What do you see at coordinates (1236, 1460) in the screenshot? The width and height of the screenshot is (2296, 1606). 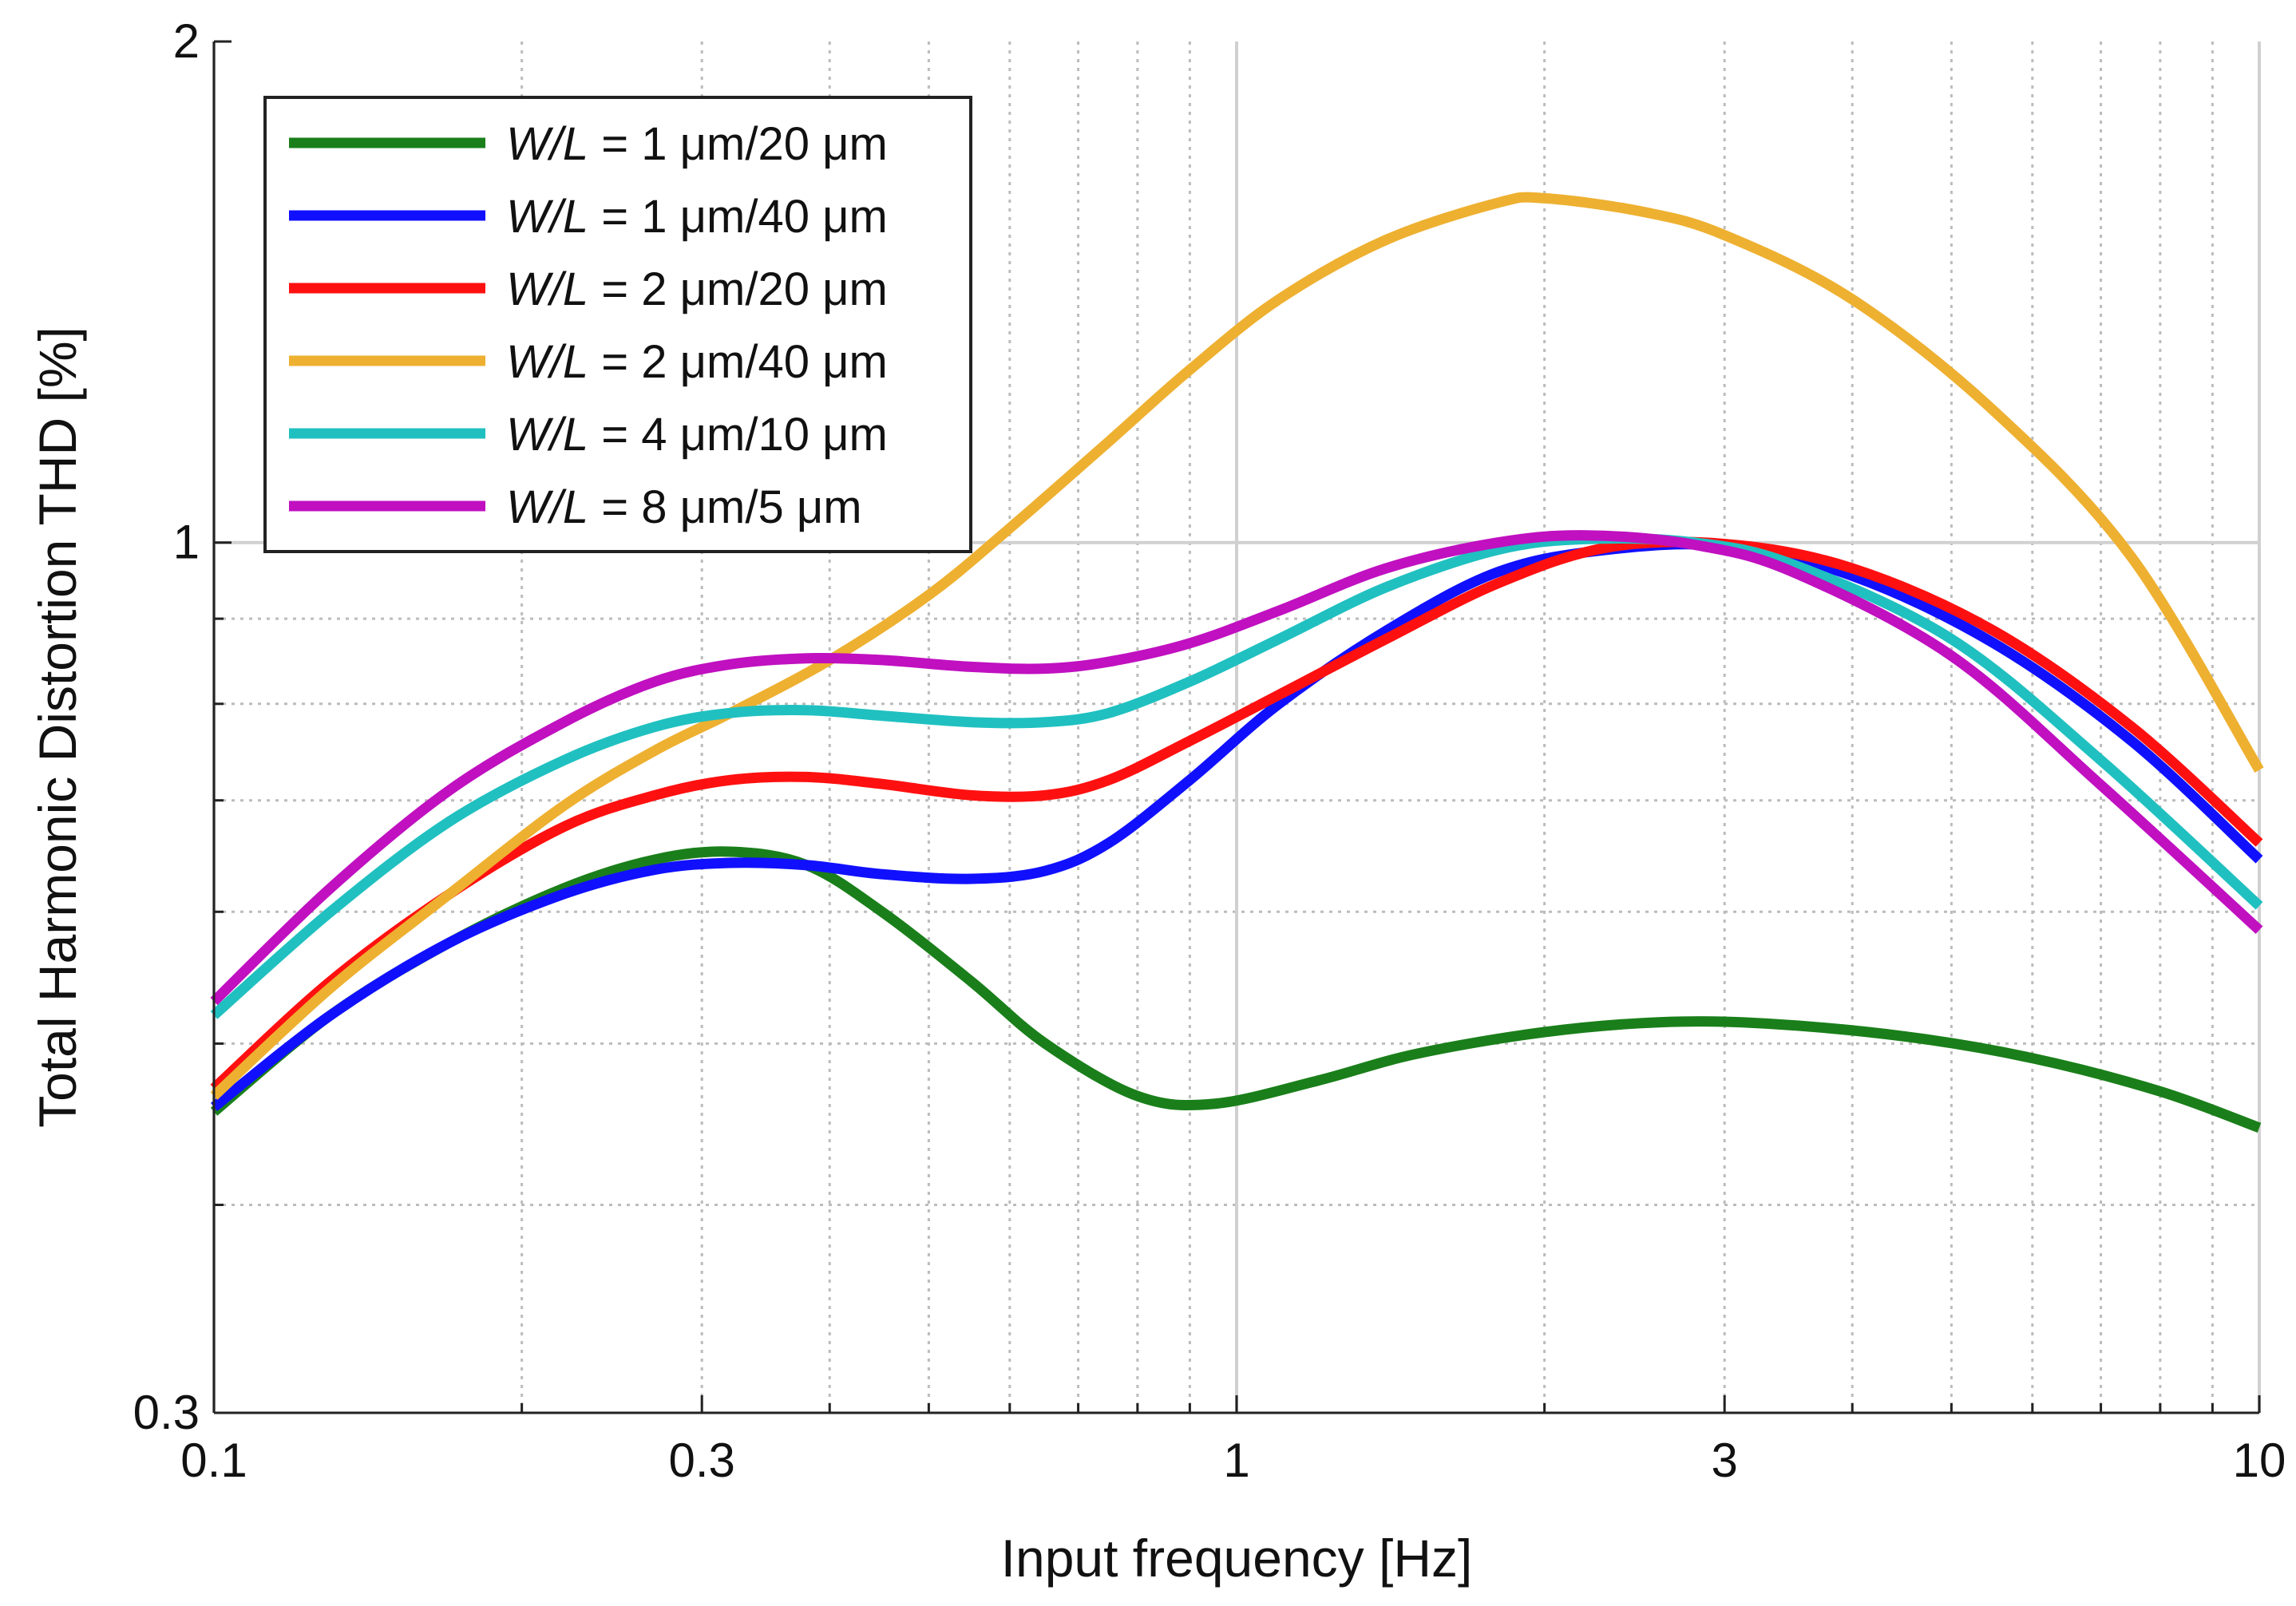 I see `x-tick-label: 1` at bounding box center [1236, 1460].